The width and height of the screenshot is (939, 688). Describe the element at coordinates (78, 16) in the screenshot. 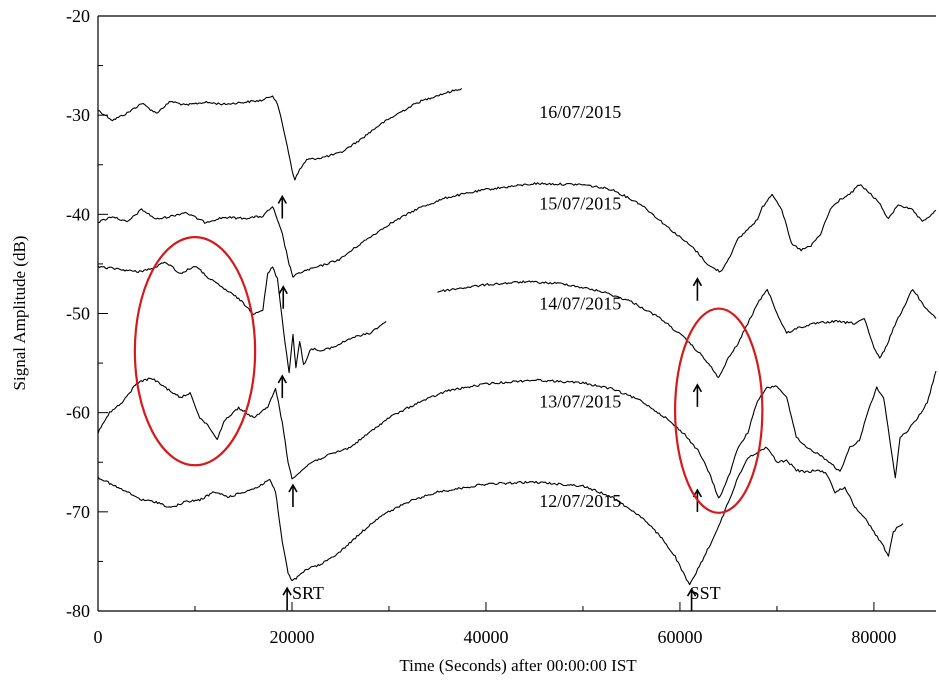

I see `y-tick-label: -20` at that location.